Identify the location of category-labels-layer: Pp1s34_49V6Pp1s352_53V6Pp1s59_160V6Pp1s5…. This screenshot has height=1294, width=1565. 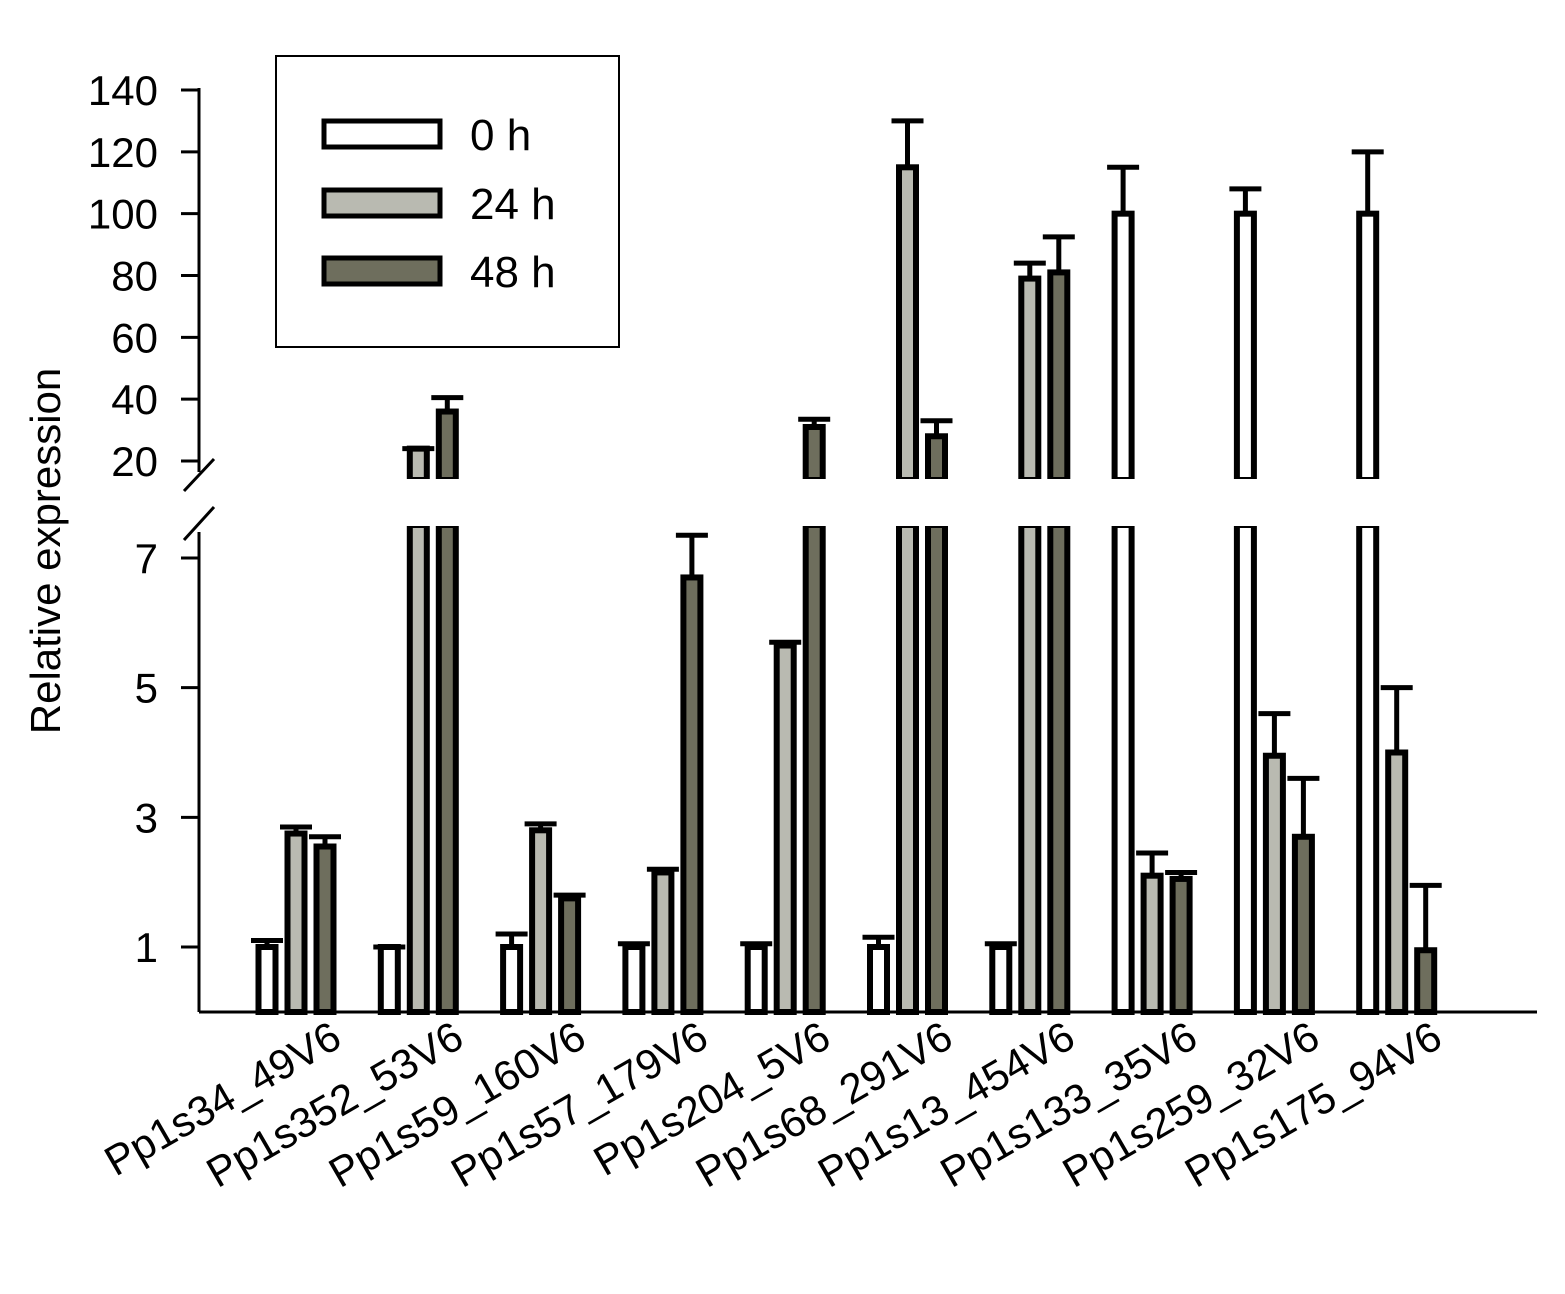
(772, 1104).